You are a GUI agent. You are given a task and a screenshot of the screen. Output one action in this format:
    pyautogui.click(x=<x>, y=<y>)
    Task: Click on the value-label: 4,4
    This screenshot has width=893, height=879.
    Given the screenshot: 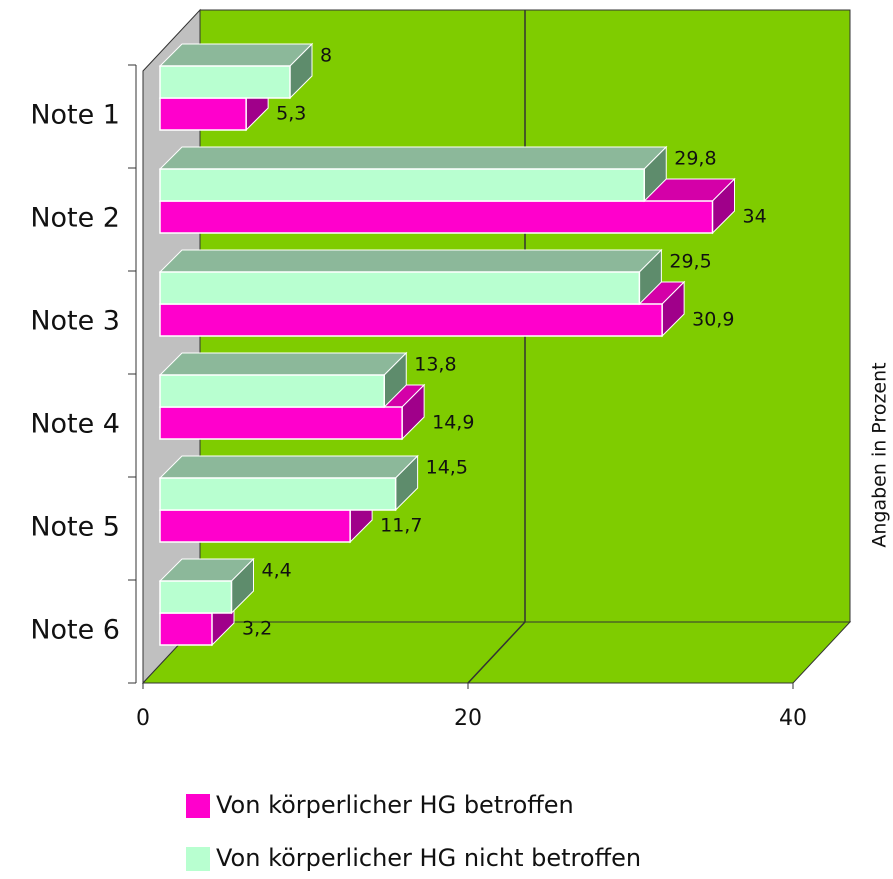 What is the action you would take?
    pyautogui.click(x=277, y=571)
    